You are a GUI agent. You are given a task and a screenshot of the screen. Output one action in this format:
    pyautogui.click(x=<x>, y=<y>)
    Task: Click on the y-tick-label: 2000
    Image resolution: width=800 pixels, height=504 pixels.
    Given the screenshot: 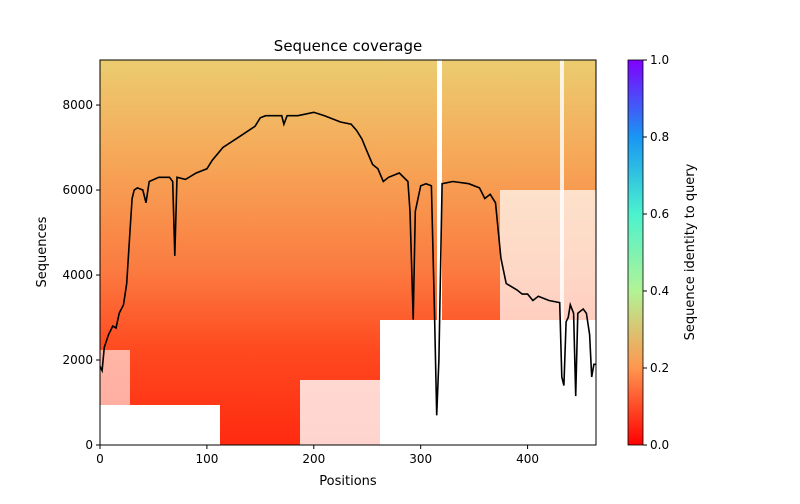 What is the action you would take?
    pyautogui.click(x=77, y=360)
    